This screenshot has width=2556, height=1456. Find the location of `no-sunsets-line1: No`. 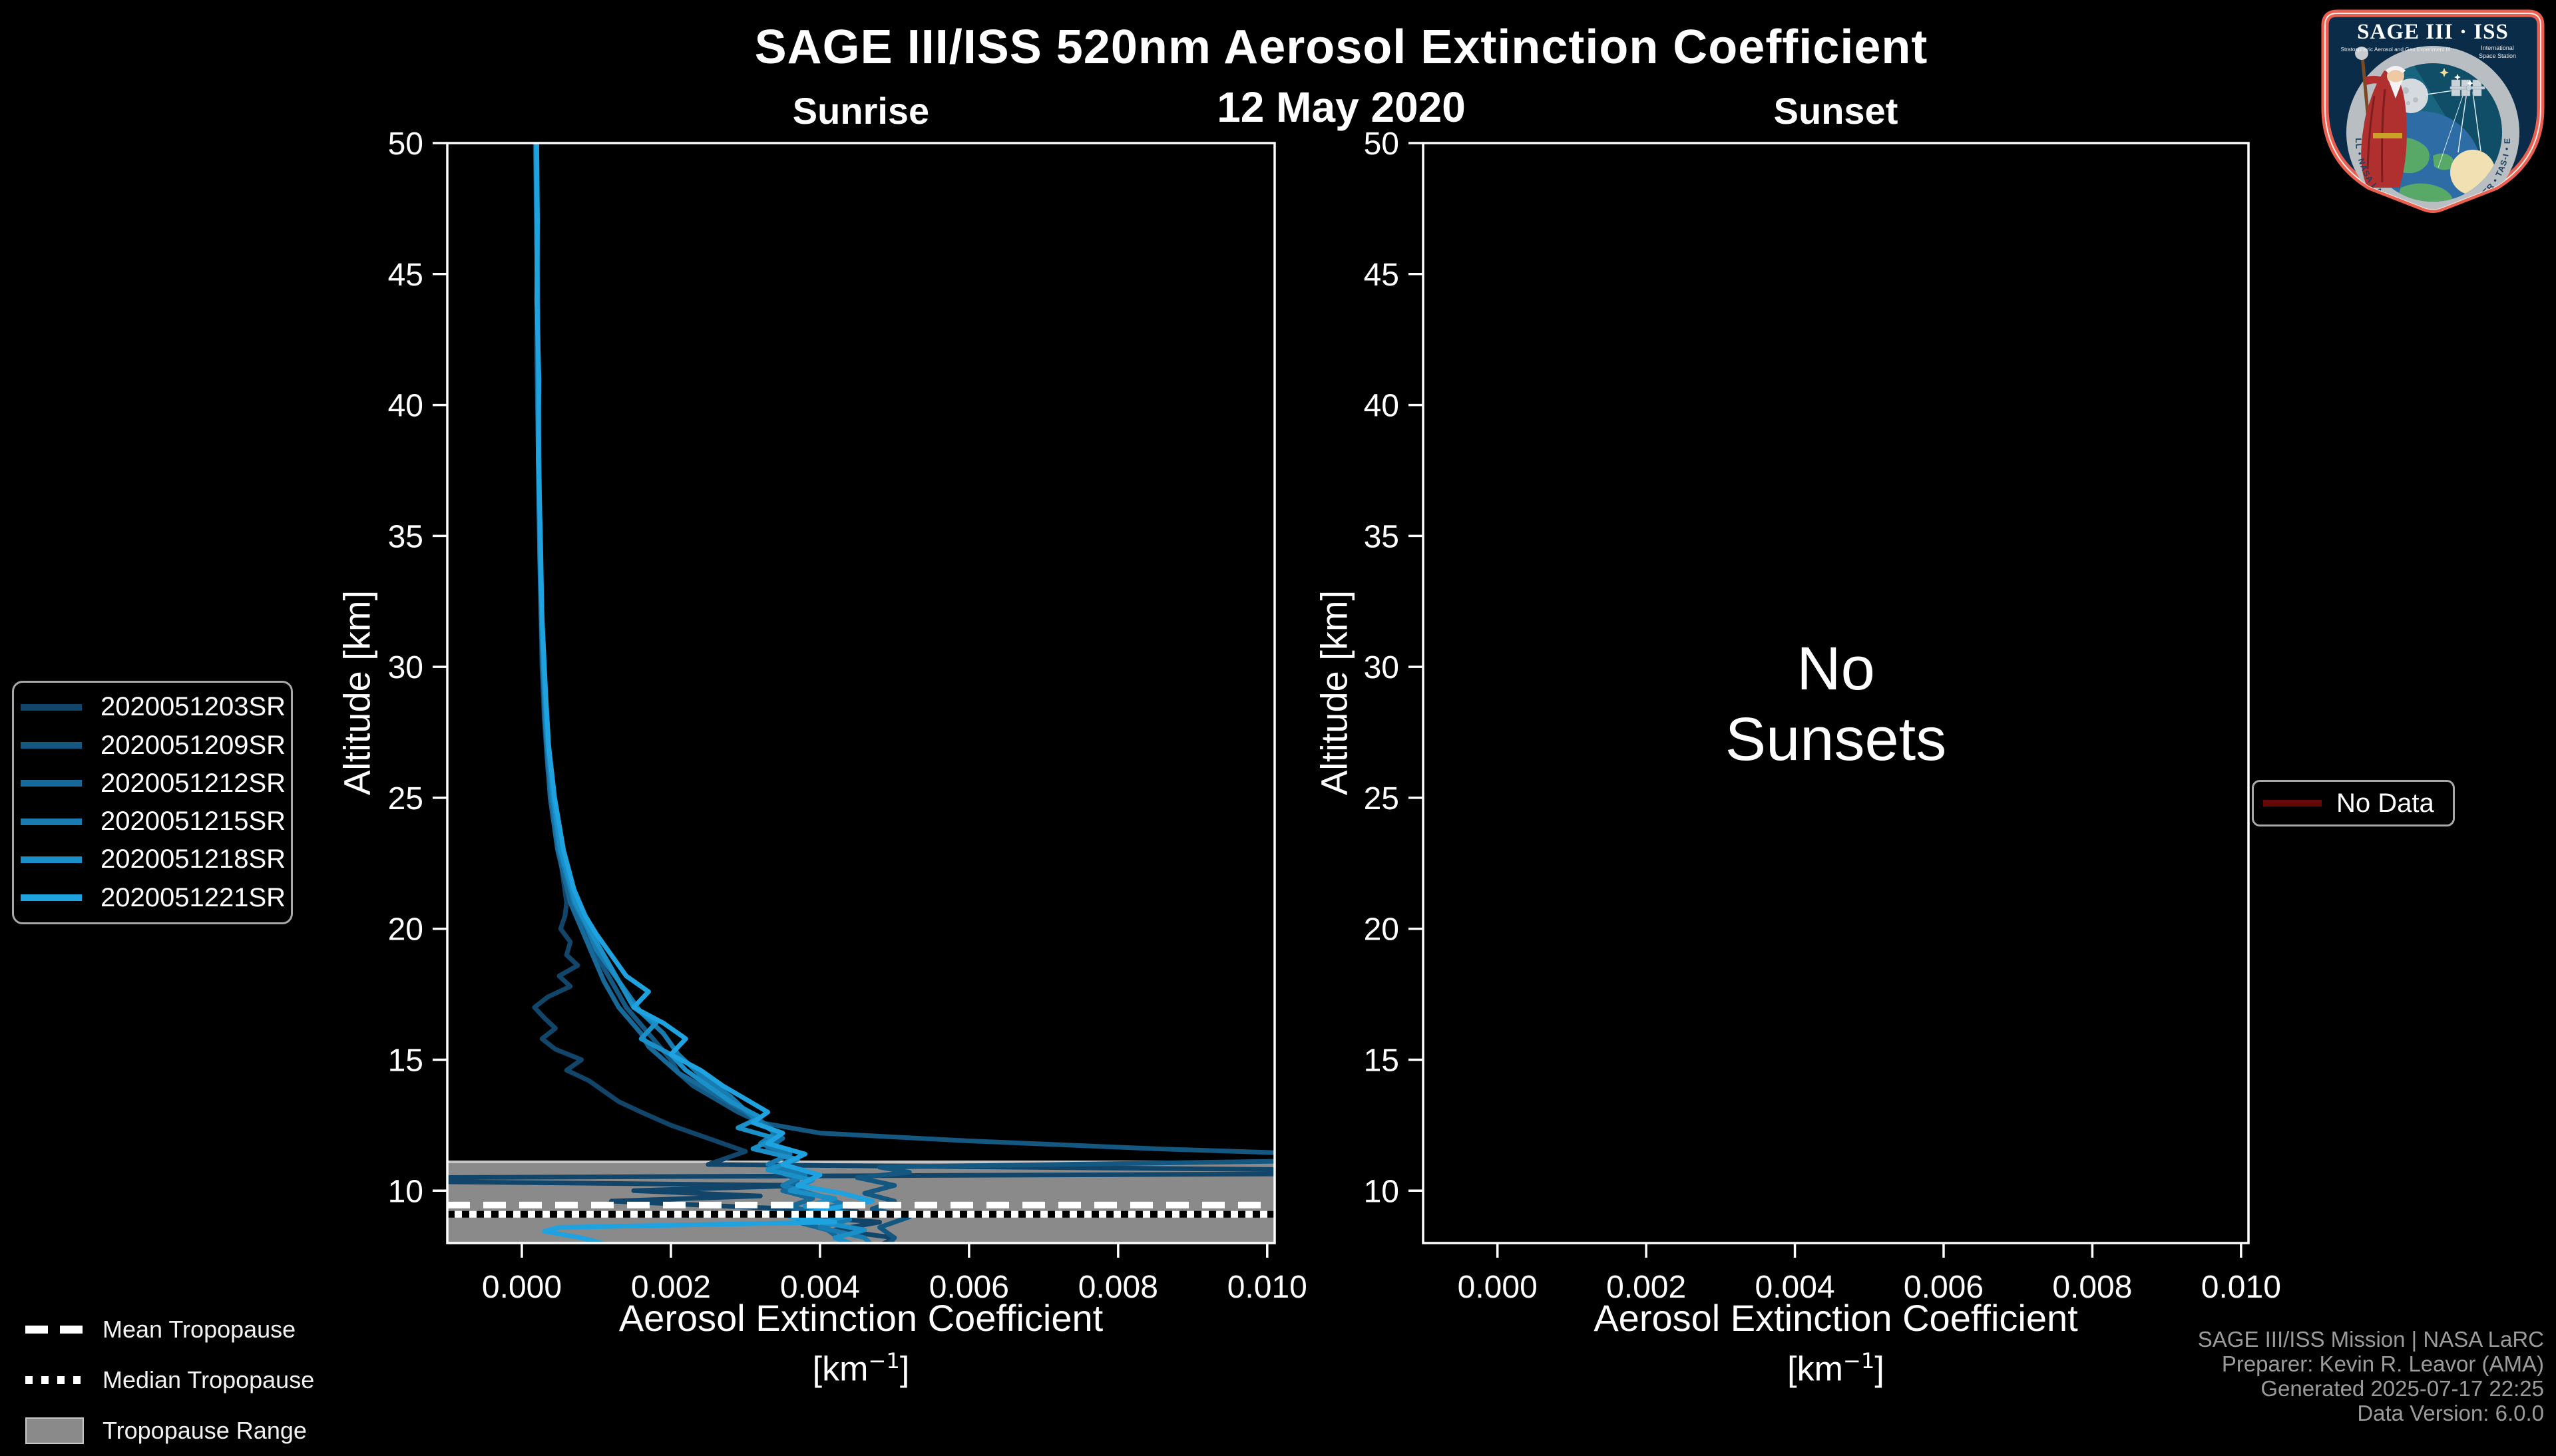

no-sunsets-line1: No is located at coordinates (1836, 669).